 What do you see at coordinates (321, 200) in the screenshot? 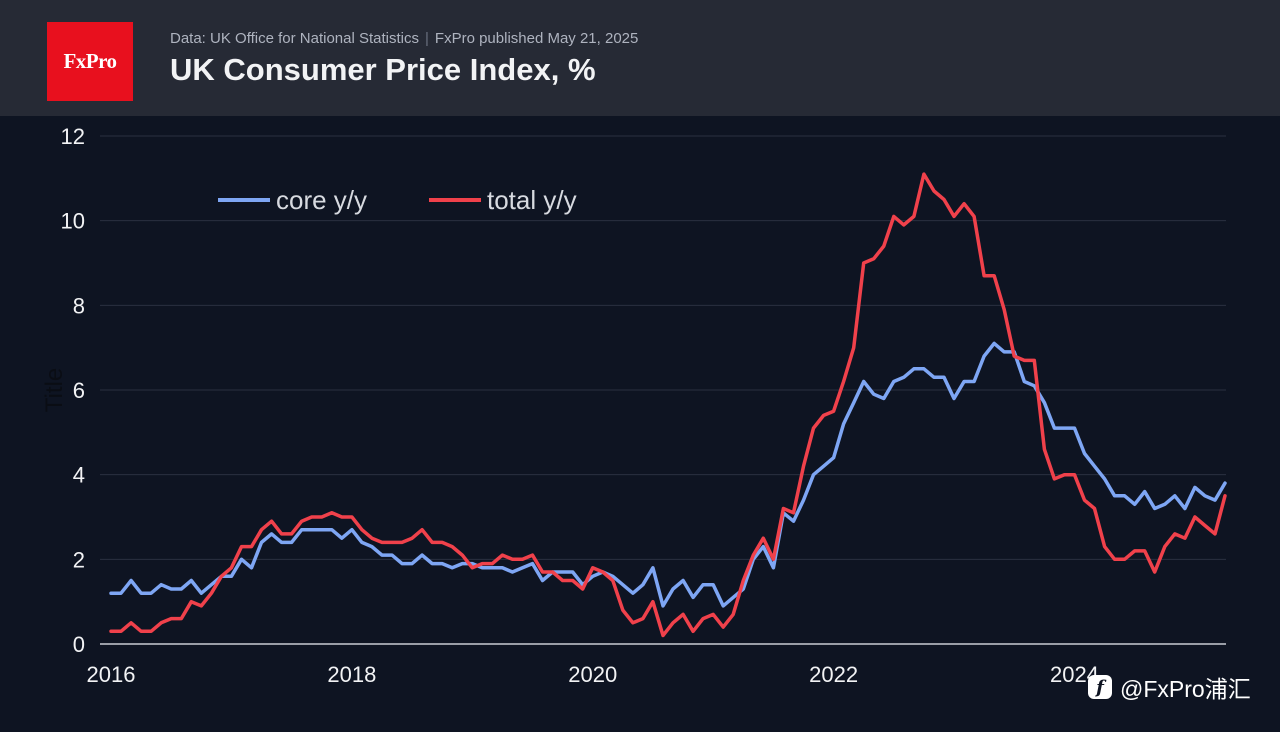
I see `legend-label: core y/y` at bounding box center [321, 200].